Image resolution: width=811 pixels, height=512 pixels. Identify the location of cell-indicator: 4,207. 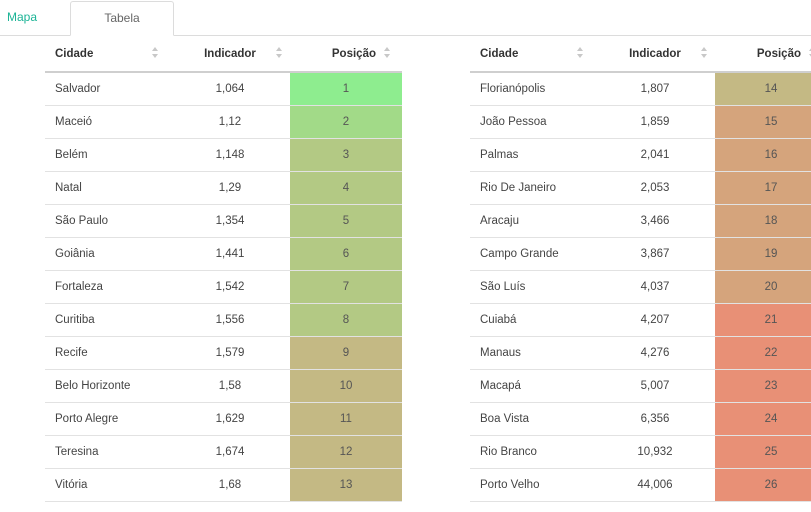
(655, 320).